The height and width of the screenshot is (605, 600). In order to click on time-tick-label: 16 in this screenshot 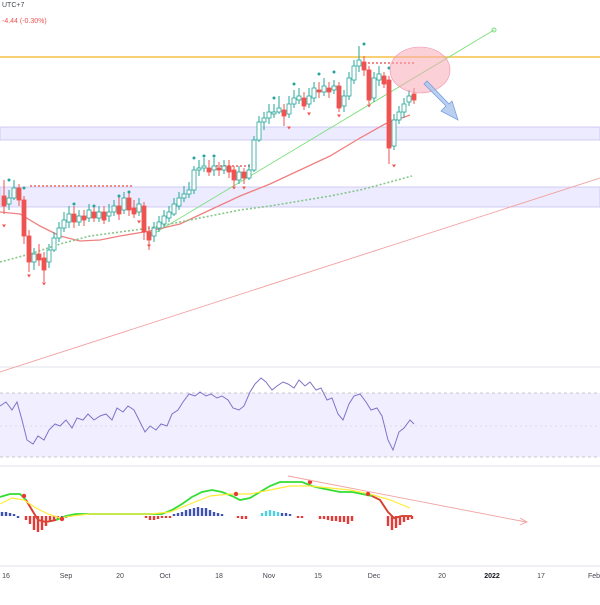, I will do `click(6, 576)`.